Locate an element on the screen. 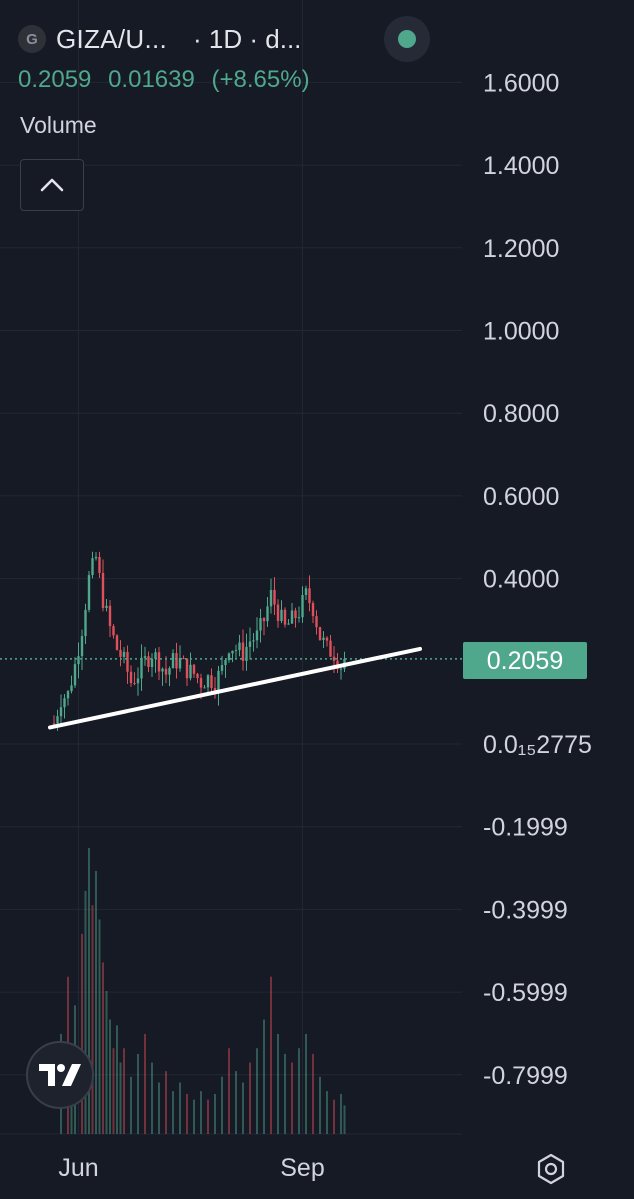 This screenshot has width=634, height=1199. last-price-badge: 0.2059 is located at coordinates (525, 660).